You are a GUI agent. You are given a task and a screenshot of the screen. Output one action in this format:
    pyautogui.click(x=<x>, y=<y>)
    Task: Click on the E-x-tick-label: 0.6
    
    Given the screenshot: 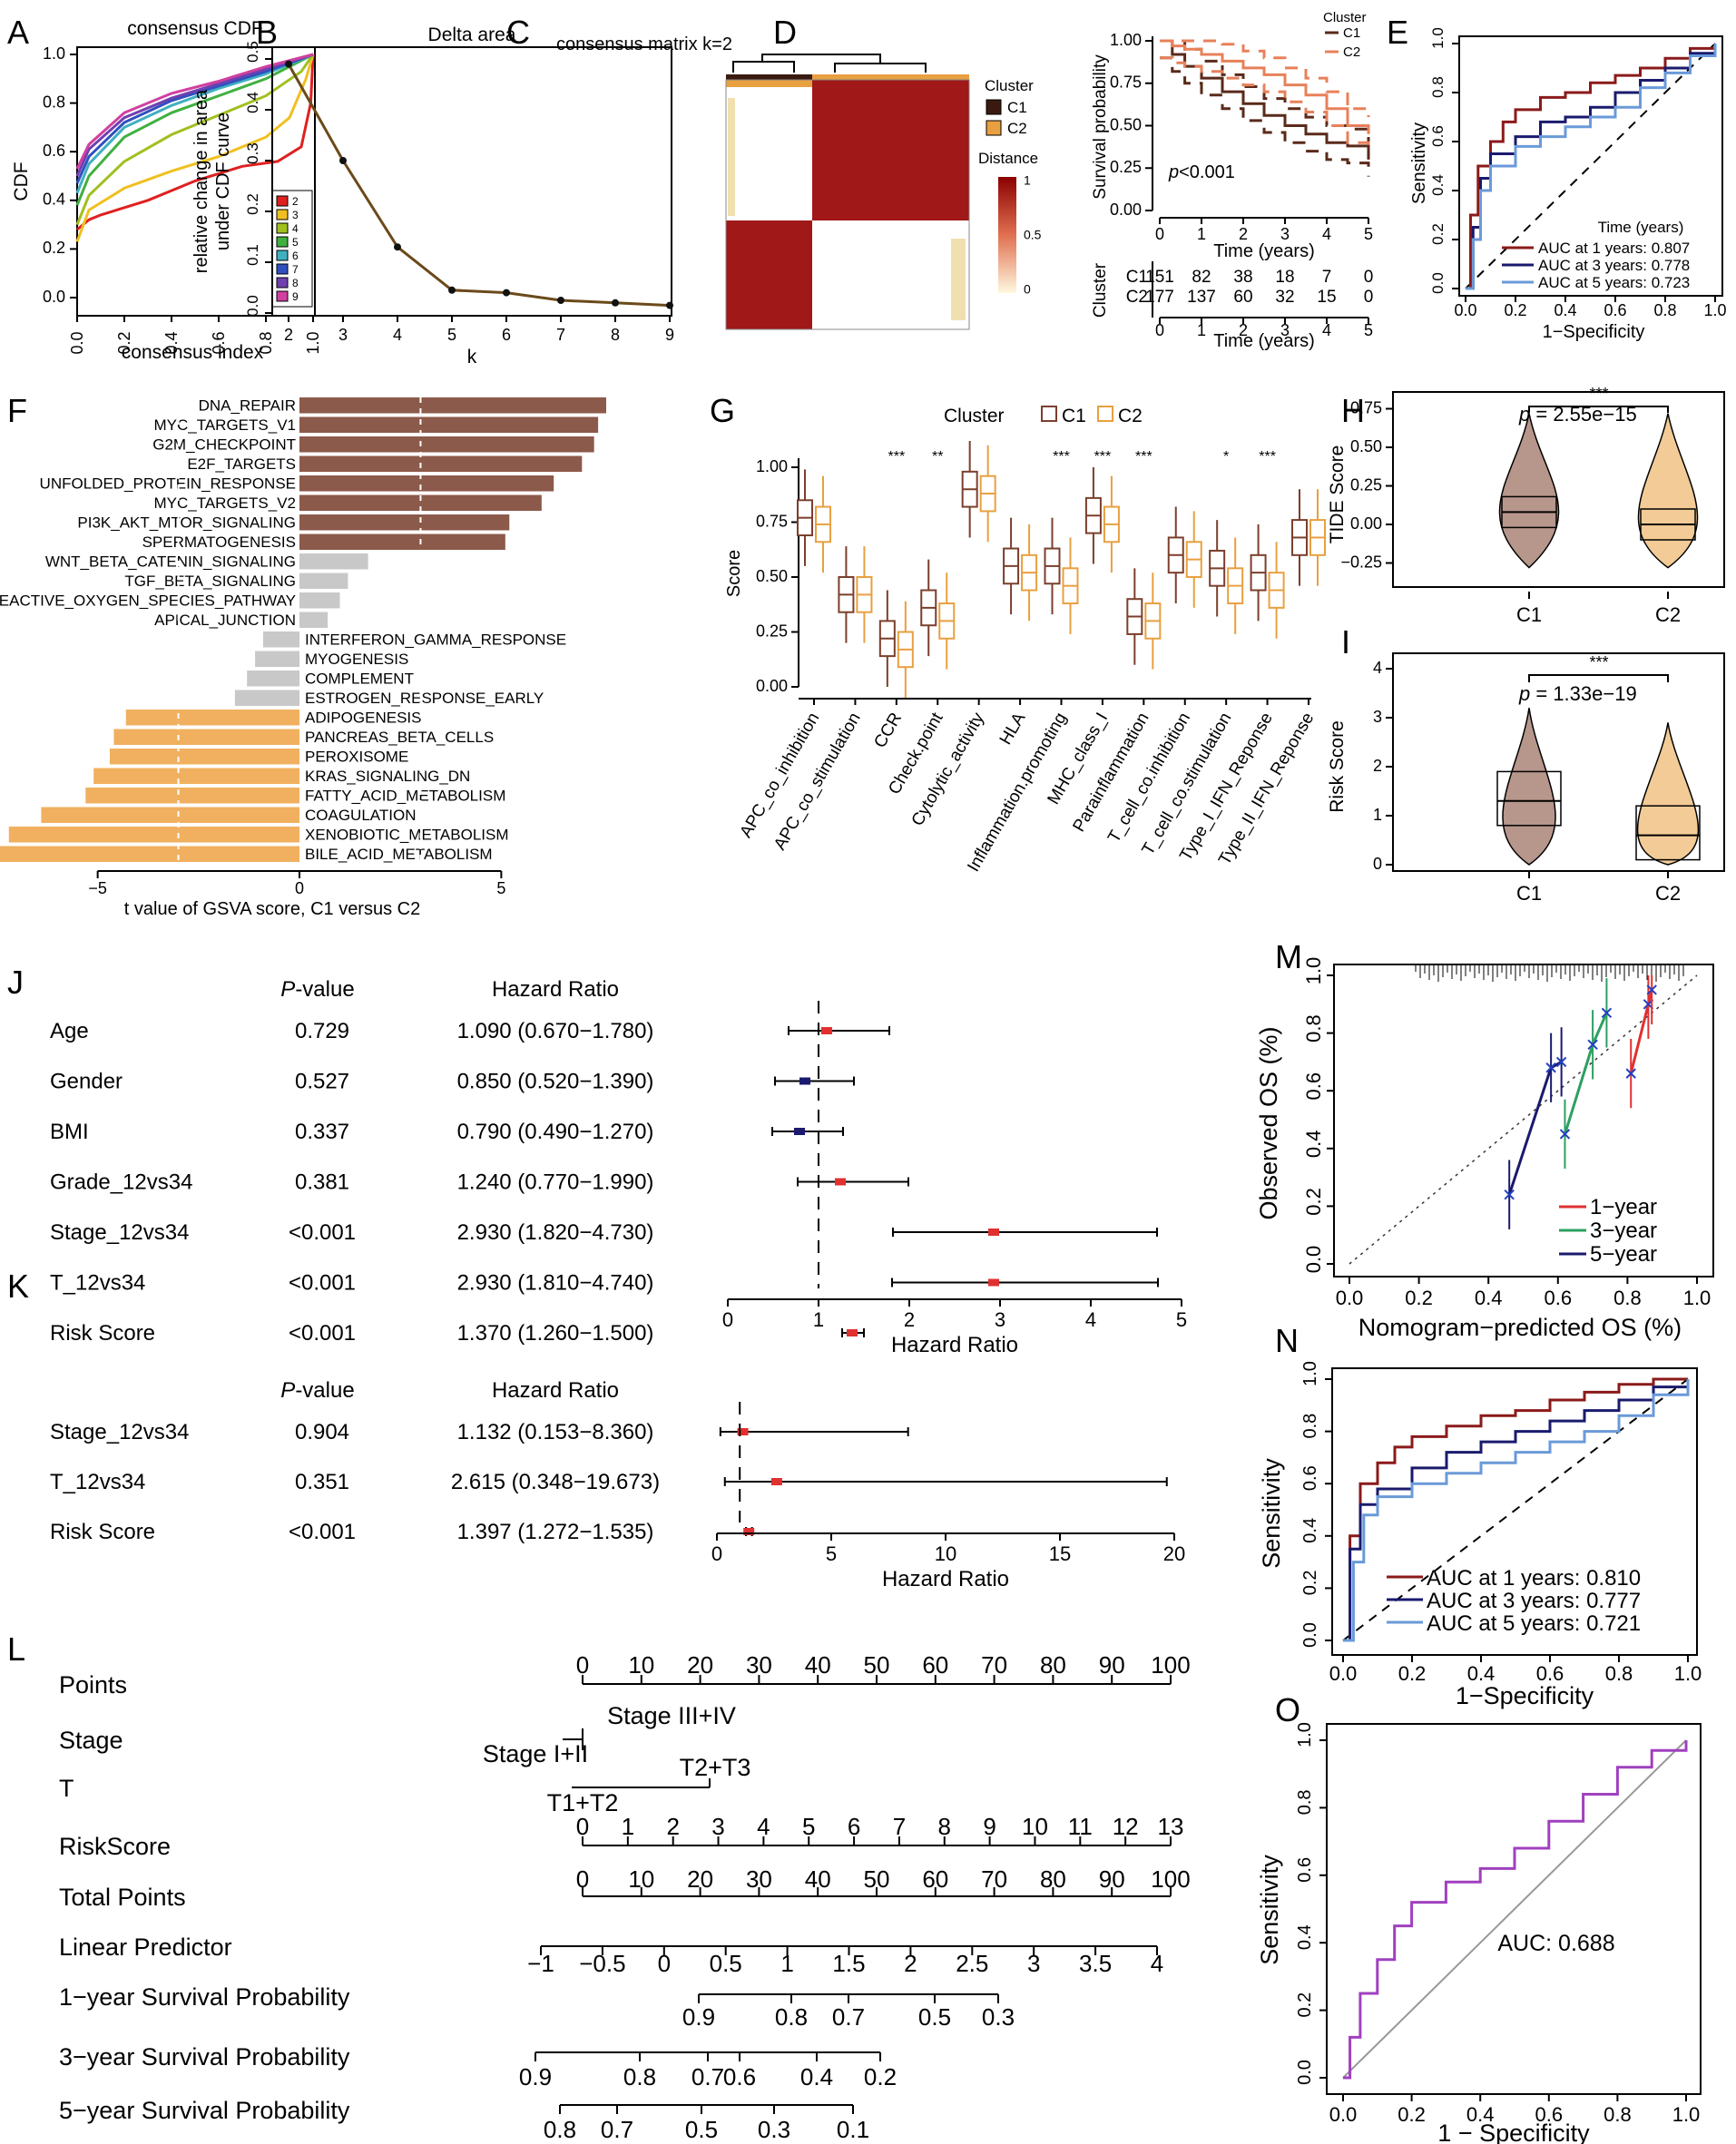 What is the action you would take?
    pyautogui.click(x=1615, y=310)
    